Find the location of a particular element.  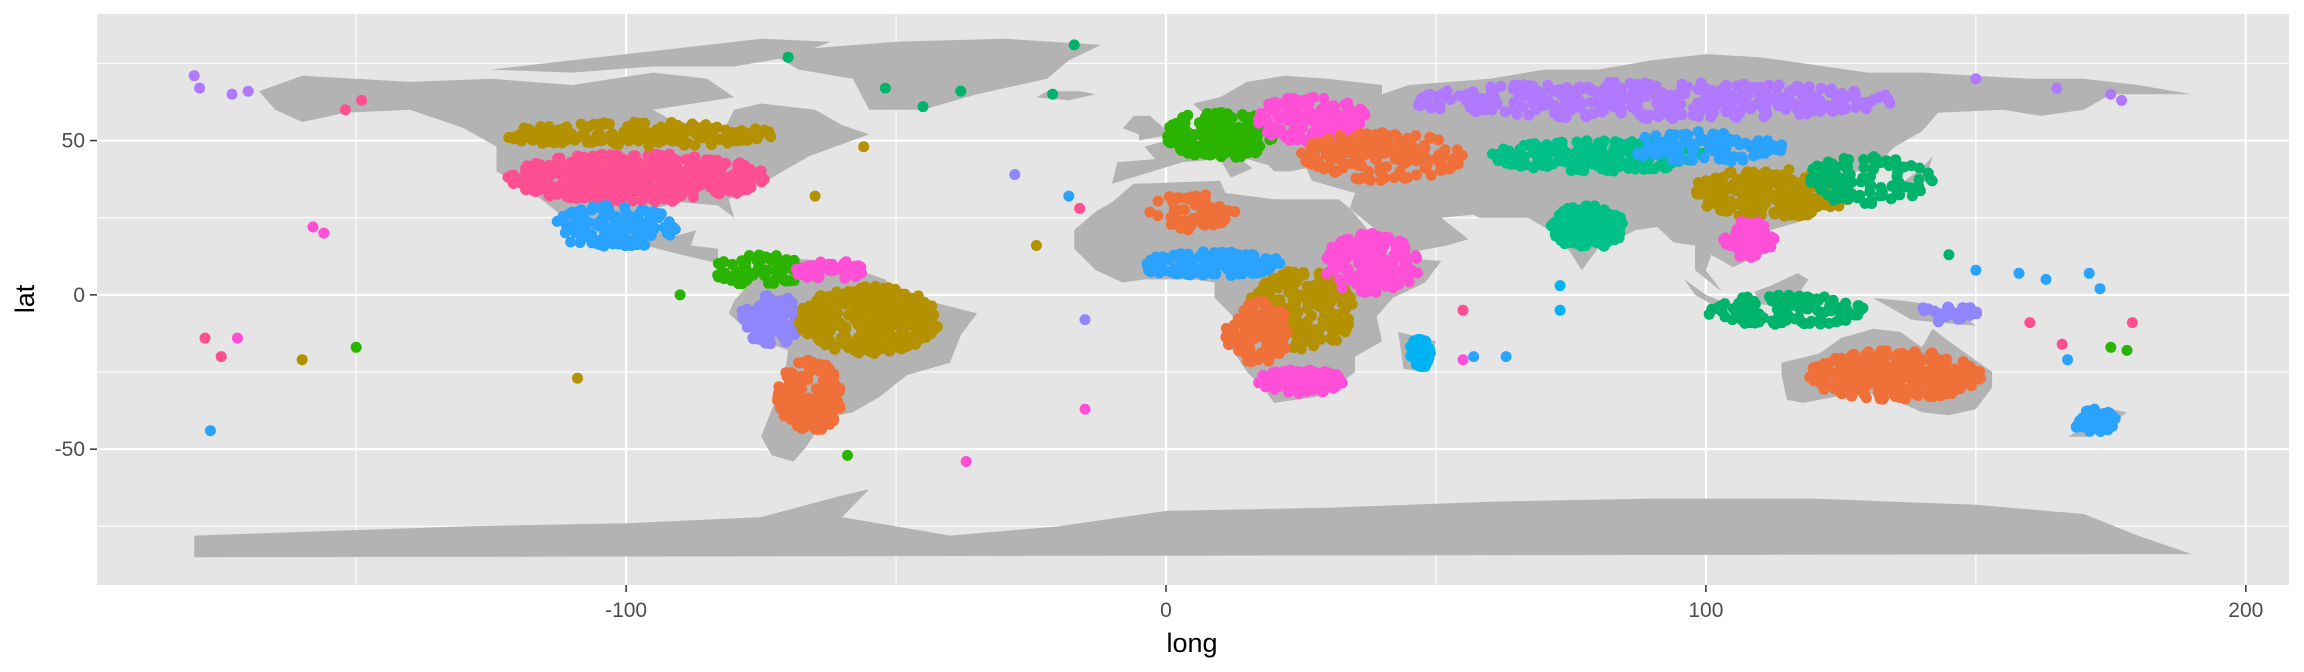

y-tick-label: 50 is located at coordinates (73, 141).